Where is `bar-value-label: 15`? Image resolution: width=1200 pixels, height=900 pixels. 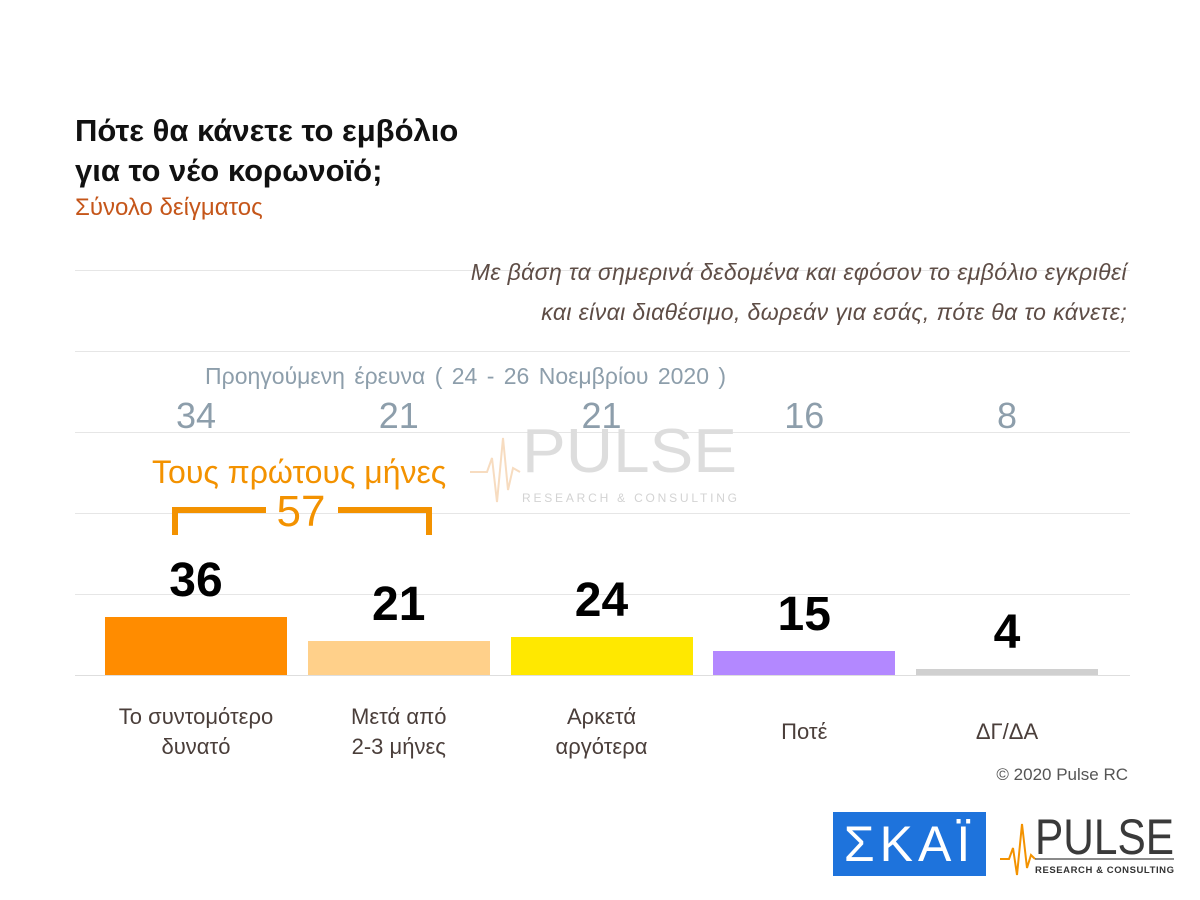 bar-value-label: 15 is located at coordinates (804, 614).